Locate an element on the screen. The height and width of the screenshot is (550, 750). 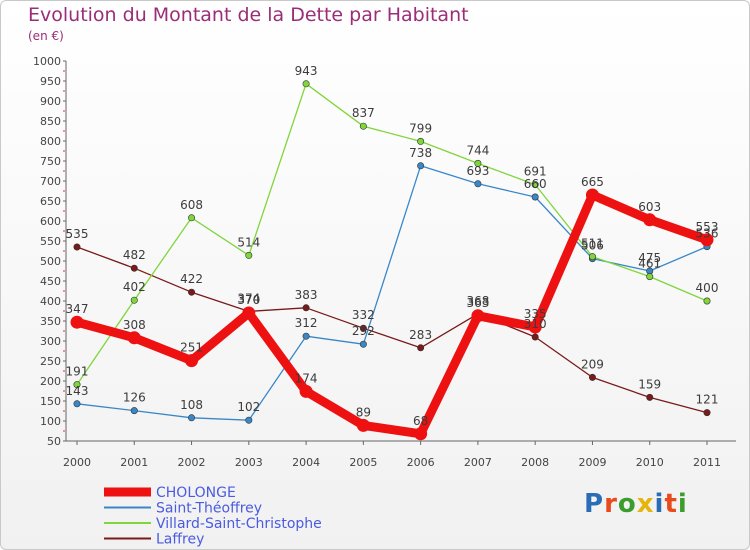
y-tick-label: 450 is located at coordinates (50, 281).